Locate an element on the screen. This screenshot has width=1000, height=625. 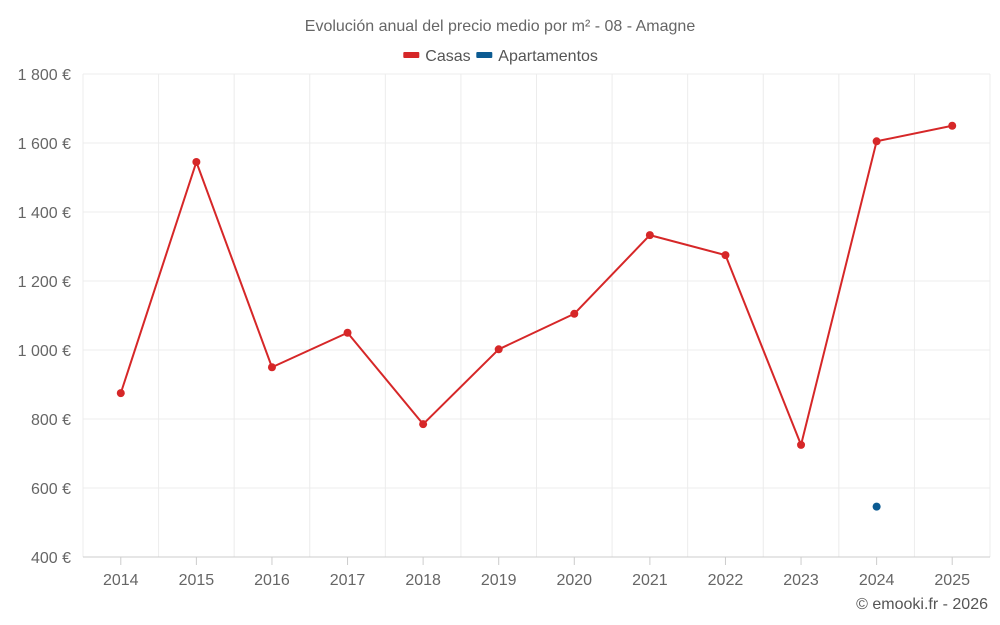
x-tick-label: 2019 is located at coordinates (499, 580).